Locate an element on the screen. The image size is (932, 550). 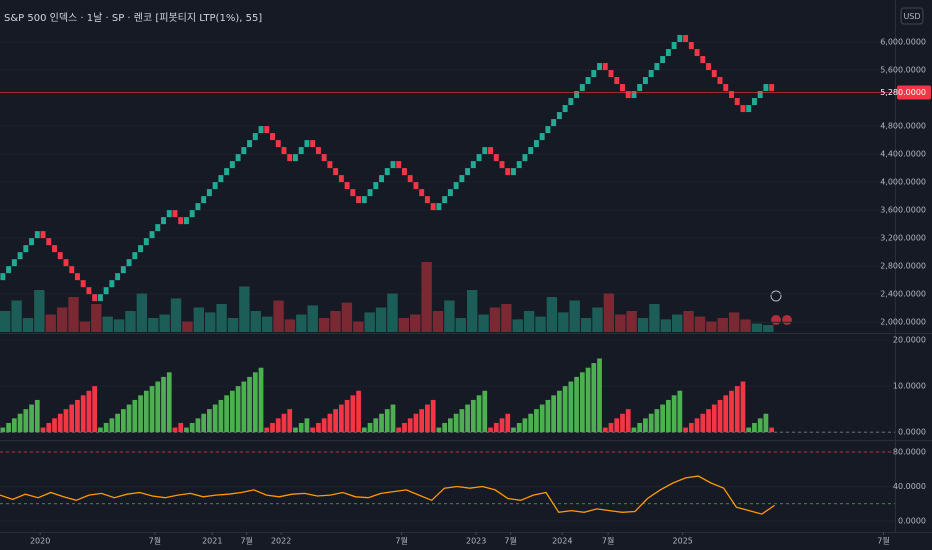
currency-button is located at coordinates (912, 16).